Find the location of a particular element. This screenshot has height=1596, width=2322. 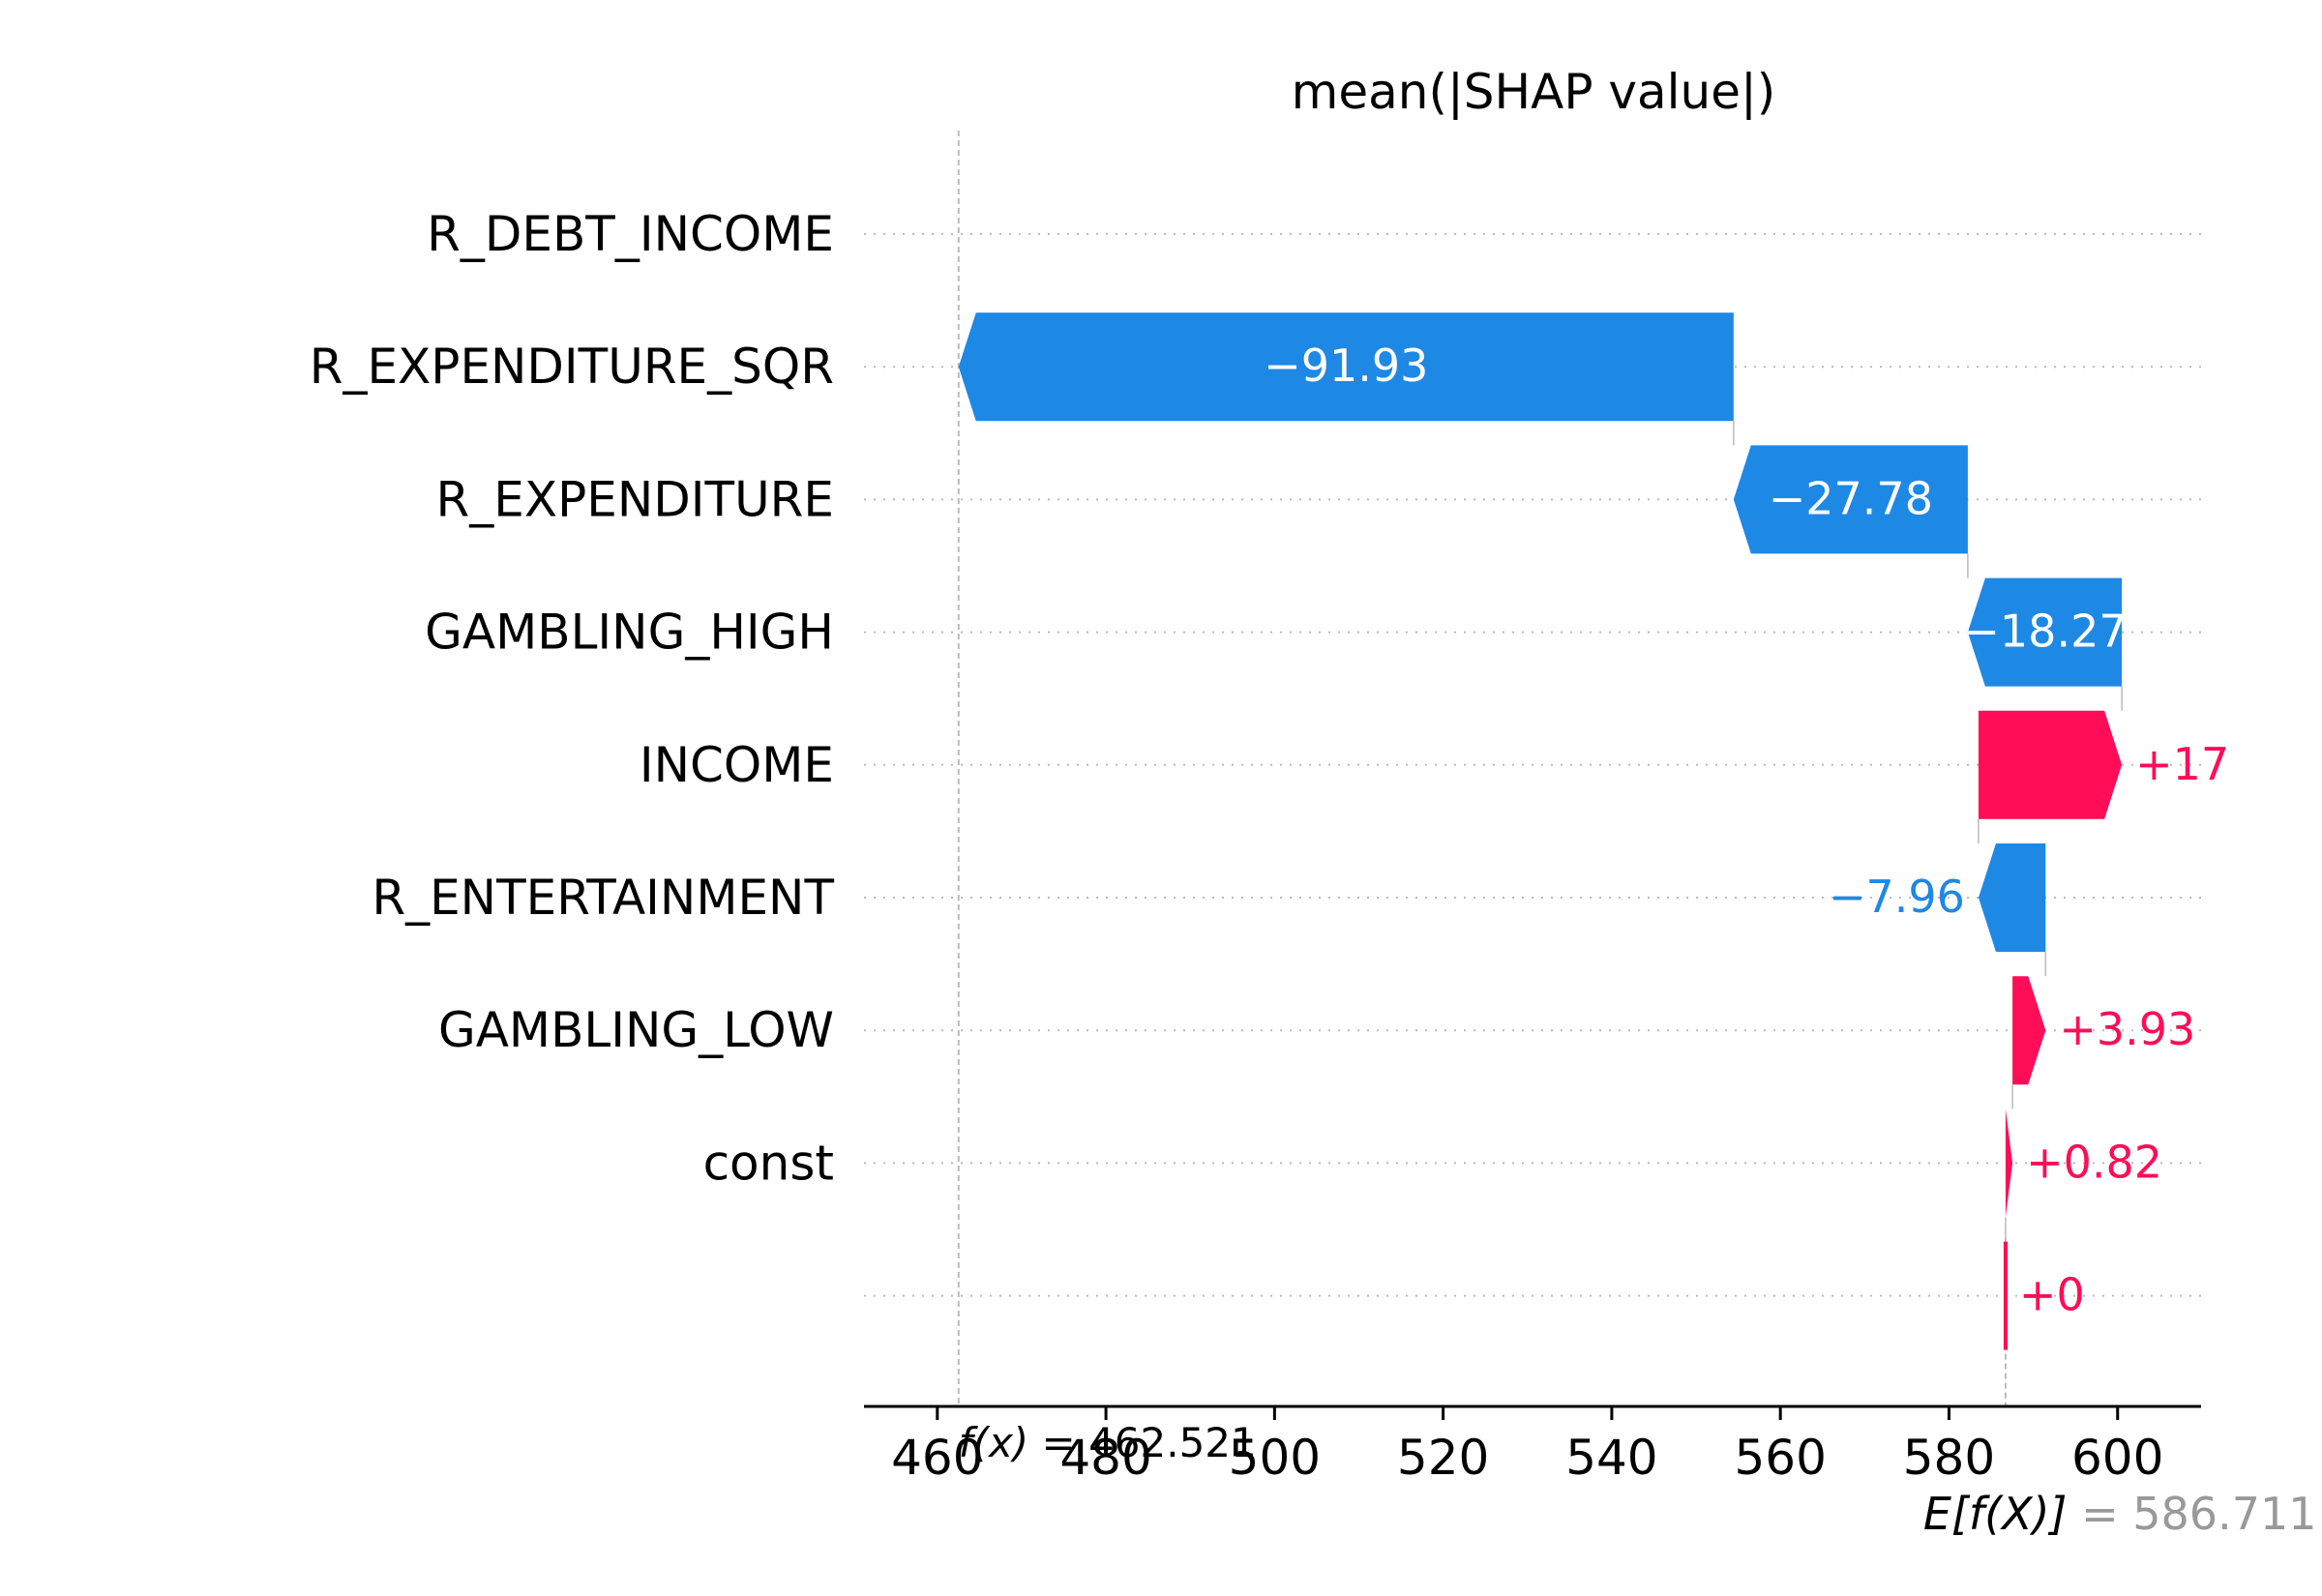

value-label: +0 is located at coordinates (2052, 1295).